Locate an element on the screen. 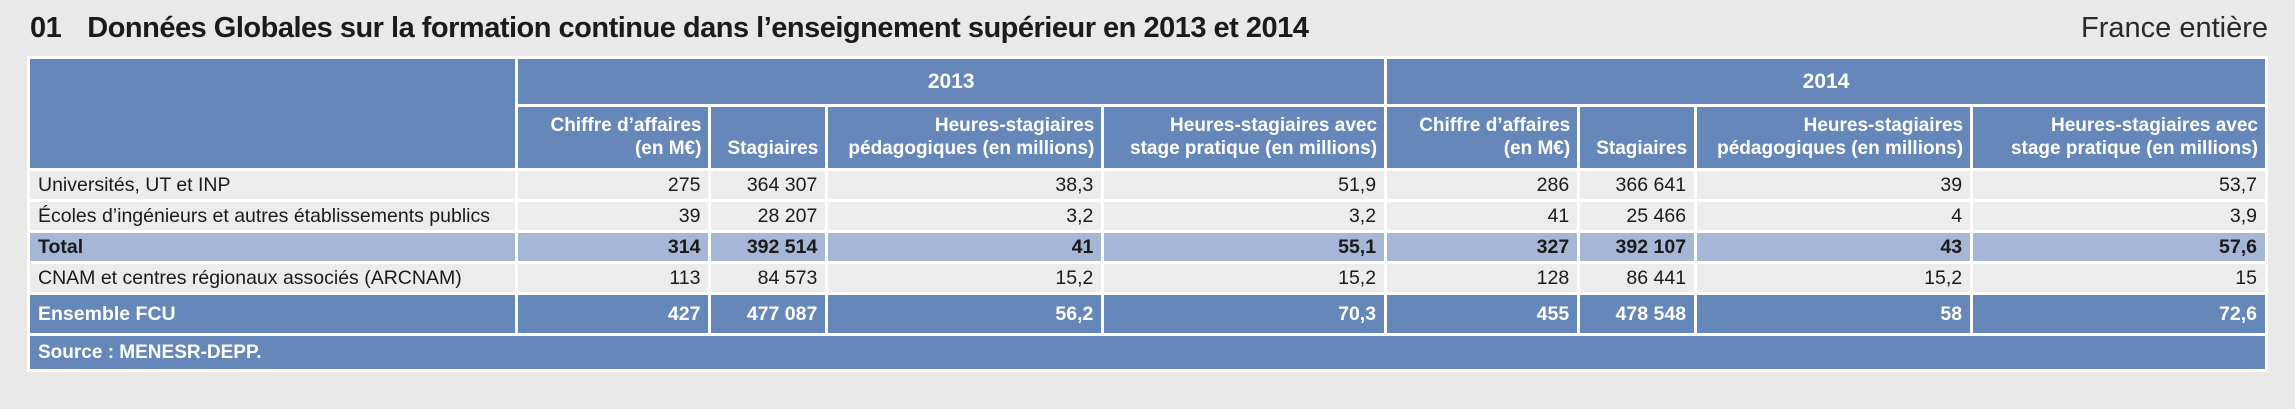  cell-value: 38,3 is located at coordinates (965, 185).